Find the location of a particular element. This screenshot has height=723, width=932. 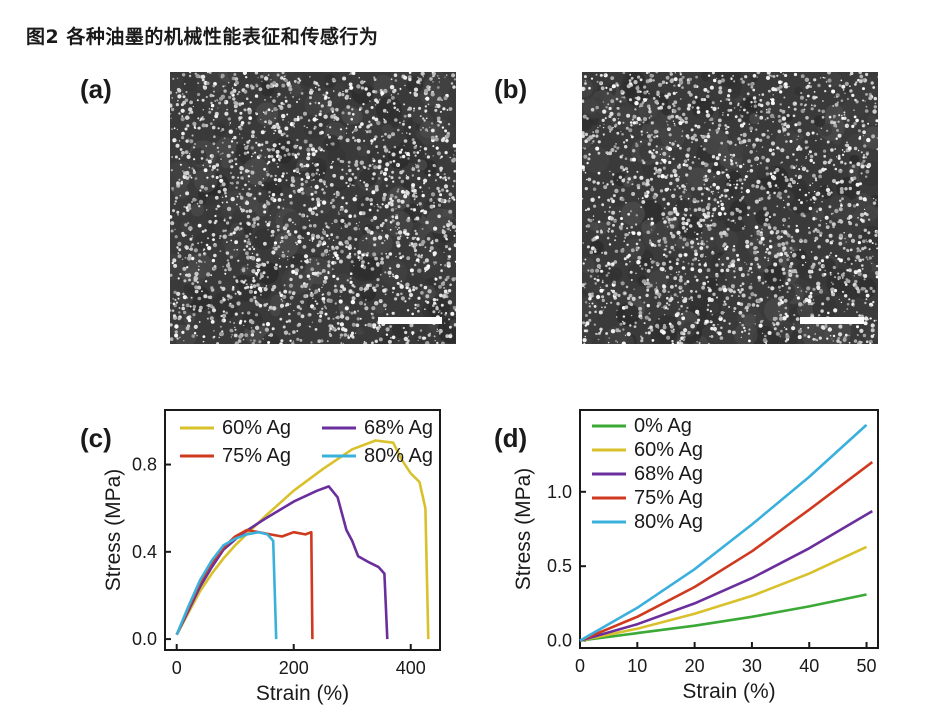

x-tick-label: 200 is located at coordinates (294, 668).